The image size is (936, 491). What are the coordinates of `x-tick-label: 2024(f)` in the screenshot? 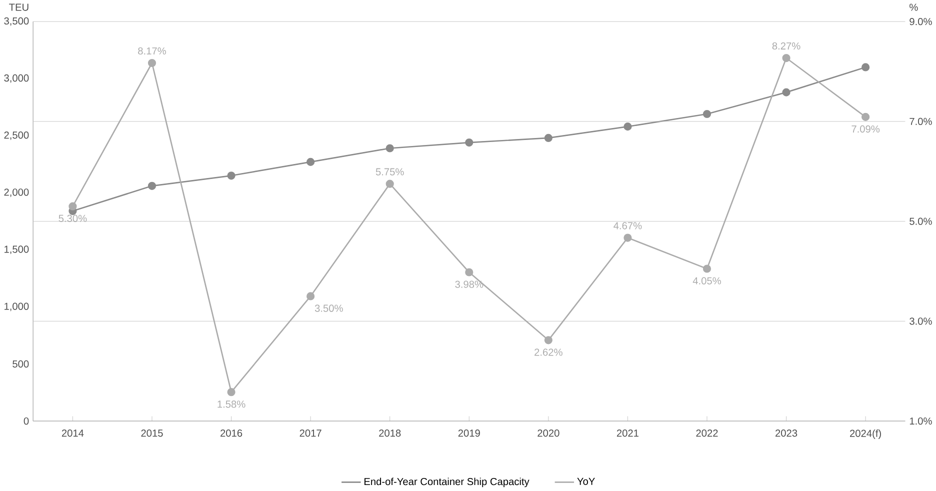 It's located at (865, 434).